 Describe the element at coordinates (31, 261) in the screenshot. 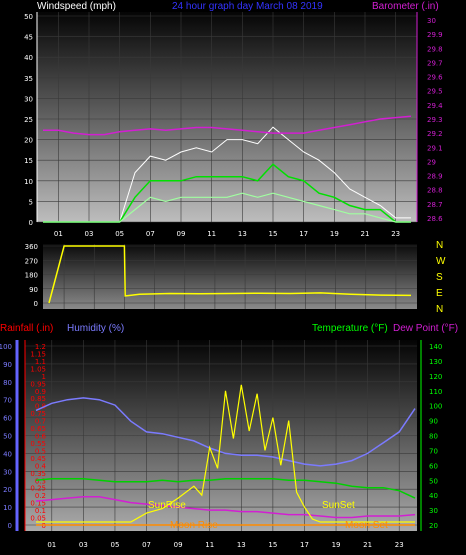

I see `direction-tick-label: 270` at that location.